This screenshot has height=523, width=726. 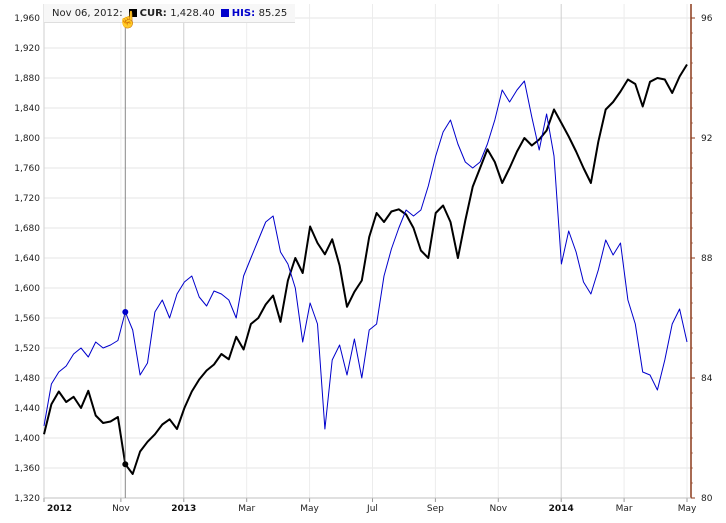 I want to click on crosshair-marker-cur, so click(x=125, y=464).